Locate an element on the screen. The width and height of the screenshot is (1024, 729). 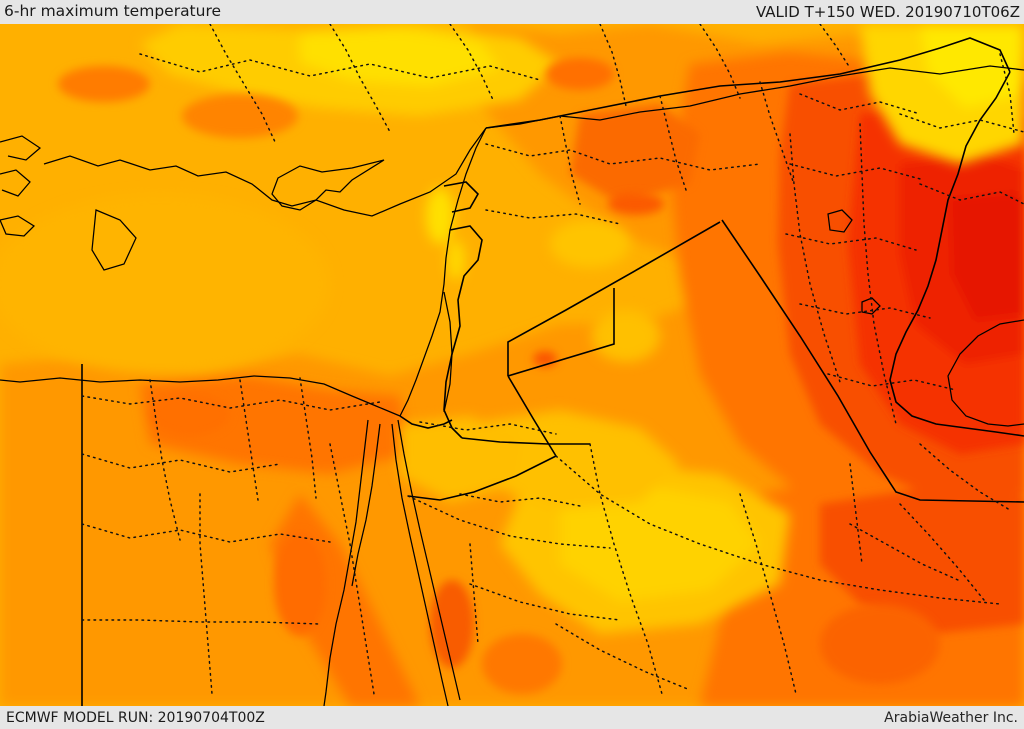
speck-syrian-desert is located at coordinates (636, 204).